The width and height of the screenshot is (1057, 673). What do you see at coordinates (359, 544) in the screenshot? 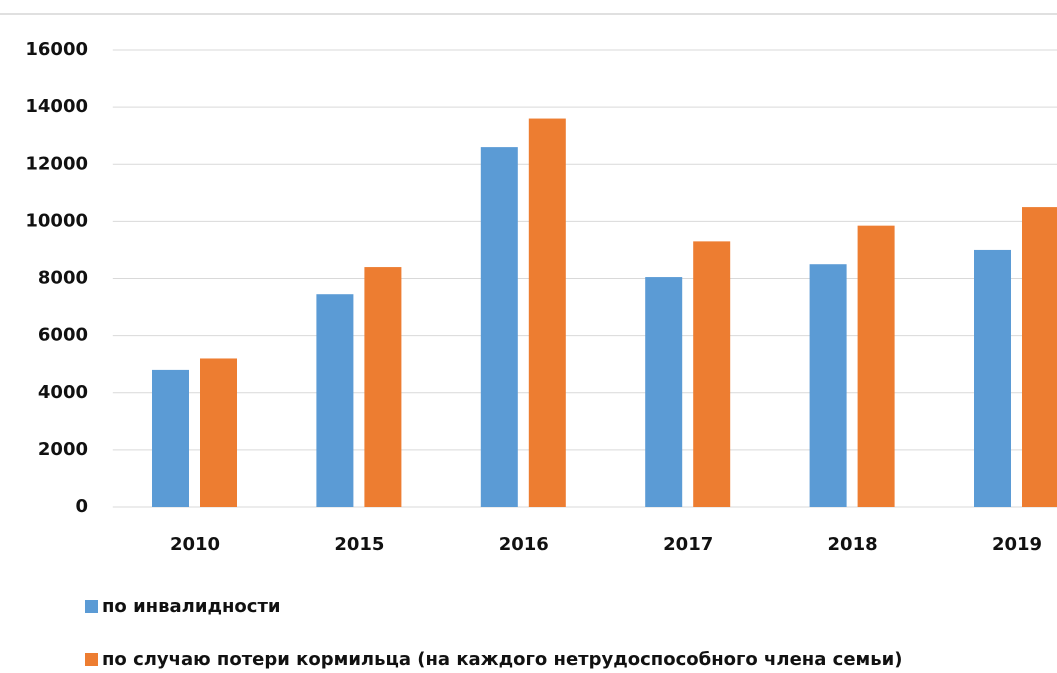
I see `x-tick-label: 2015` at bounding box center [359, 544].